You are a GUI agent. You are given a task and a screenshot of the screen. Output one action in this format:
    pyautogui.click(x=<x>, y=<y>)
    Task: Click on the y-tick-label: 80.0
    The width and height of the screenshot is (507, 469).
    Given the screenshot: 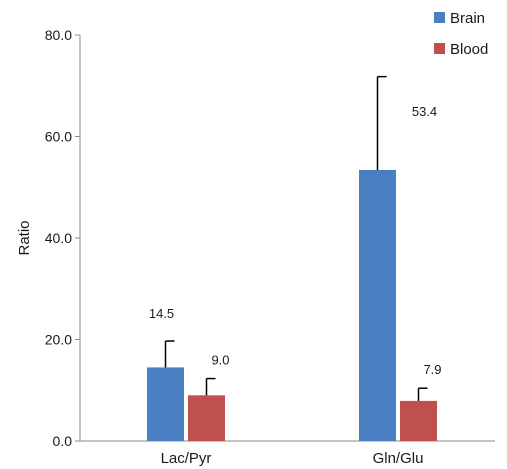 What is the action you would take?
    pyautogui.click(x=58, y=35)
    